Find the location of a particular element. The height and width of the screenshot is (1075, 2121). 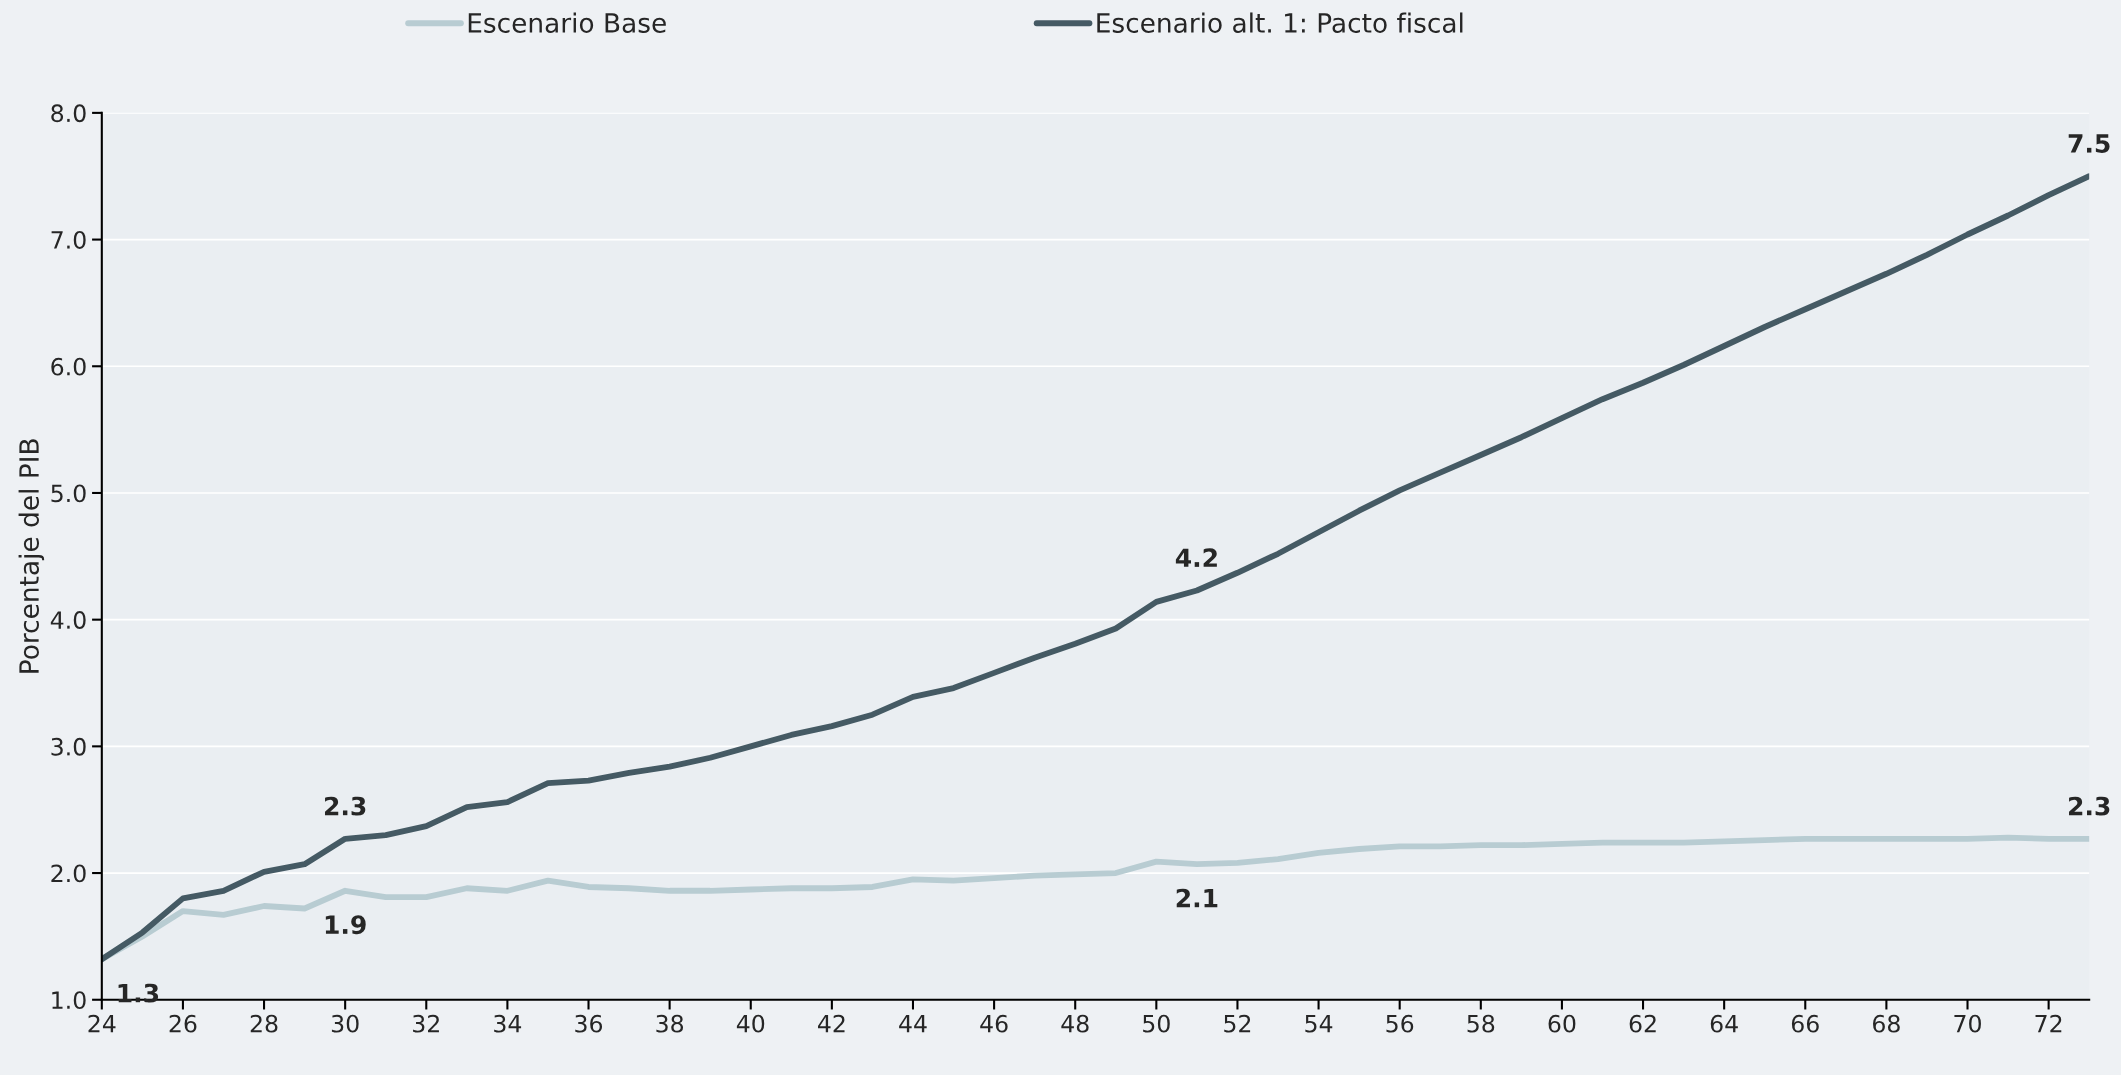

legend-label: Escenario alt. 1: Pacto fiscal is located at coordinates (1280, 22).